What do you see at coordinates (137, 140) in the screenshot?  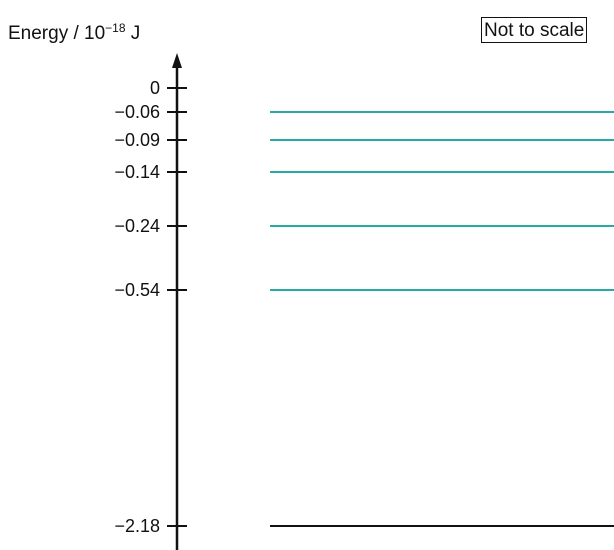 I see `tick-label: −0.09` at bounding box center [137, 140].